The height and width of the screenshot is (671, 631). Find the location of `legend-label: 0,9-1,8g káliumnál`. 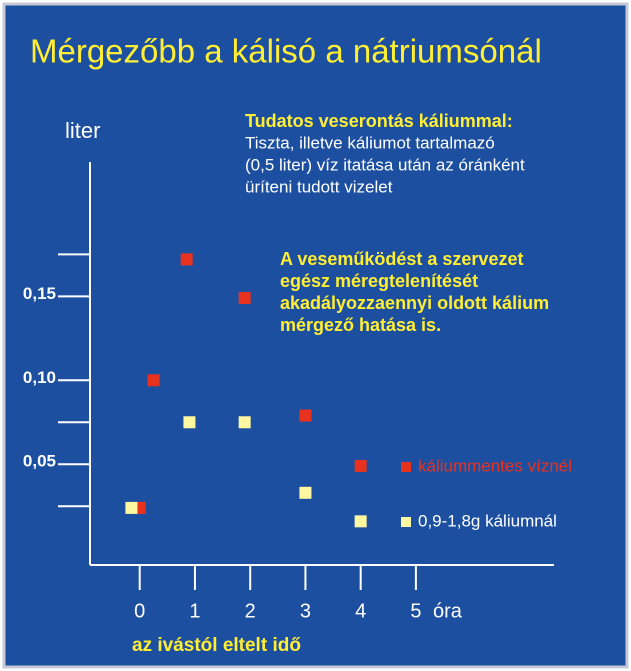

legend-label: 0,9-1,8g káliumnál is located at coordinates (487, 520).